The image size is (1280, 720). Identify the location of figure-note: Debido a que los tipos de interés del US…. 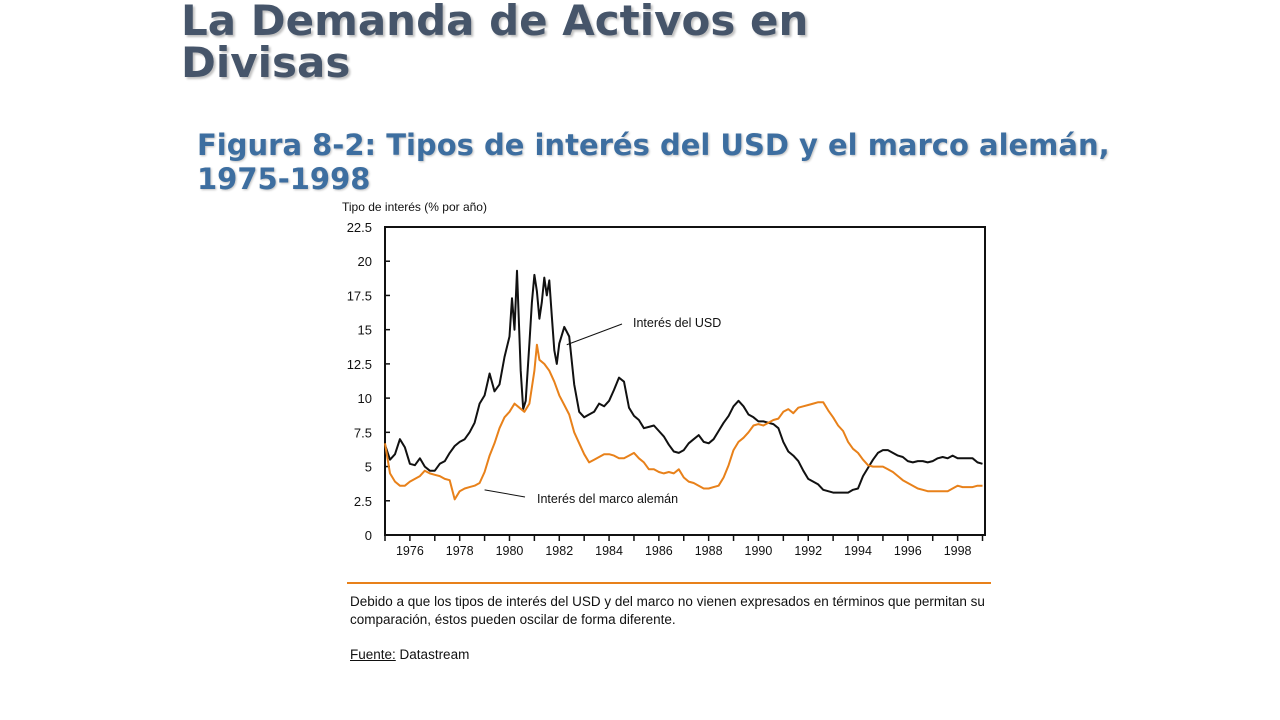
(667, 610).